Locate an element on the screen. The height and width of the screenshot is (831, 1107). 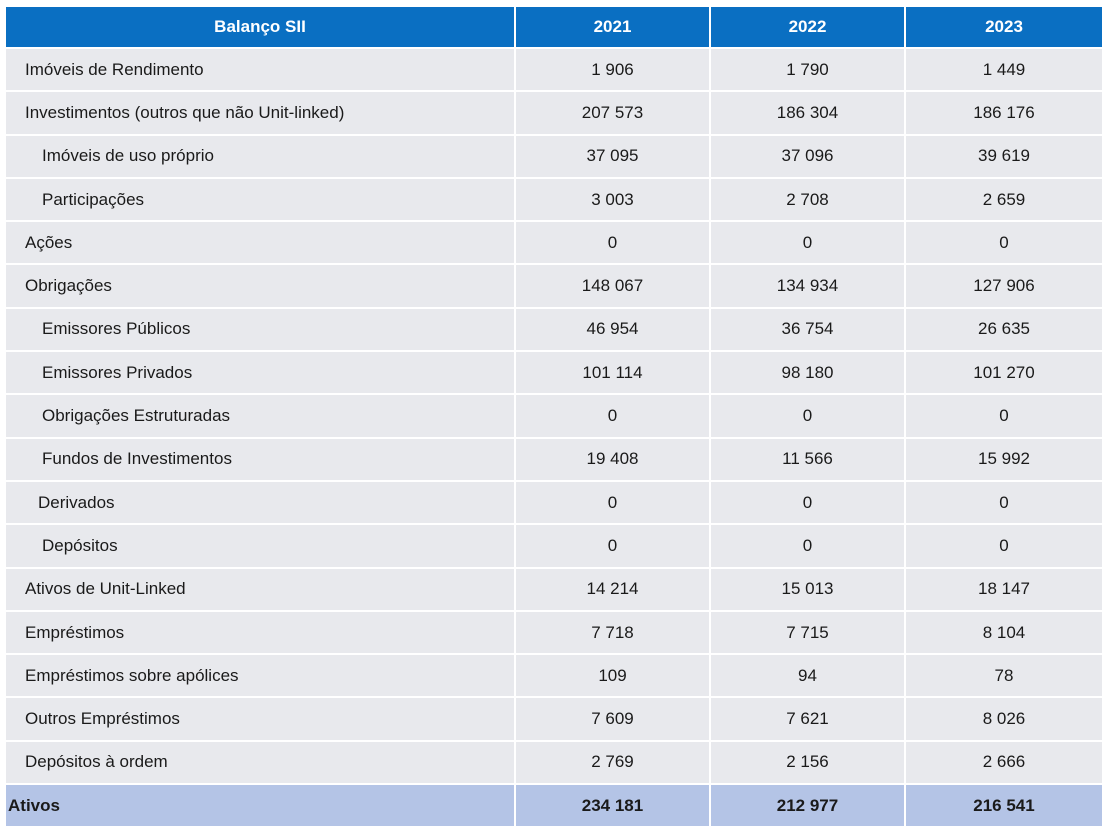
total-row: Ativos 234 181 212 977 216 541 is located at coordinates (554, 807).